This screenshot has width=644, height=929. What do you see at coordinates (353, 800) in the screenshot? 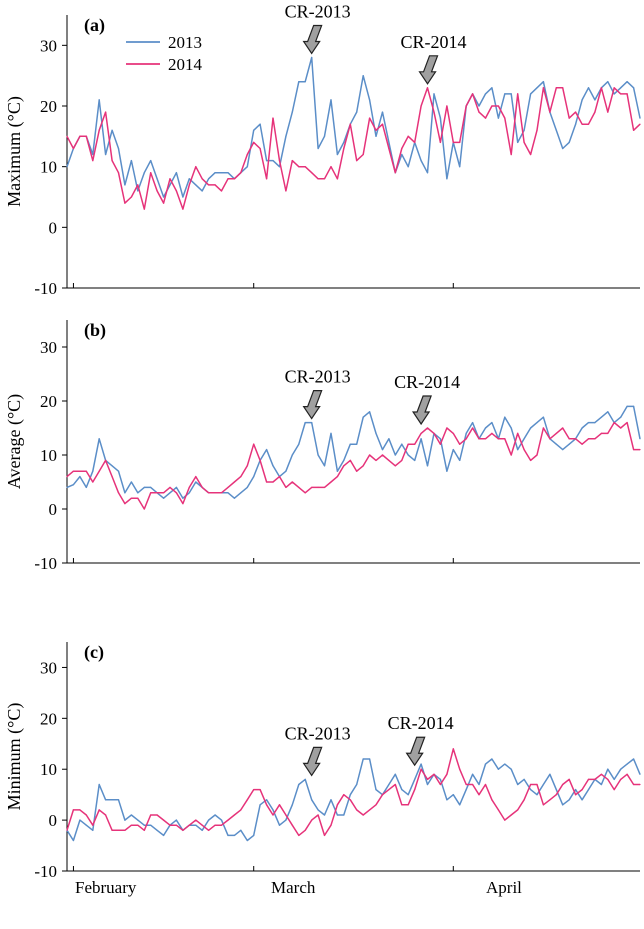
I see `series-line-2013` at bounding box center [353, 800].